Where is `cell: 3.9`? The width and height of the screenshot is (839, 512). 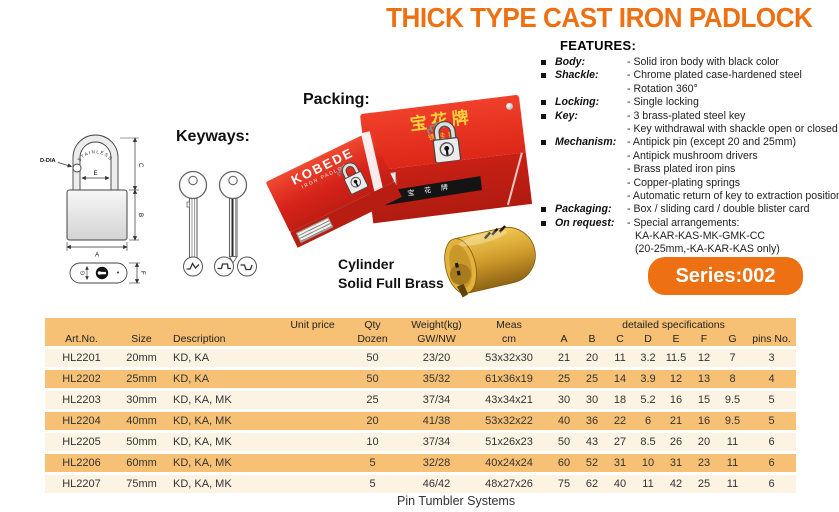 cell: 3.9 is located at coordinates (648, 379).